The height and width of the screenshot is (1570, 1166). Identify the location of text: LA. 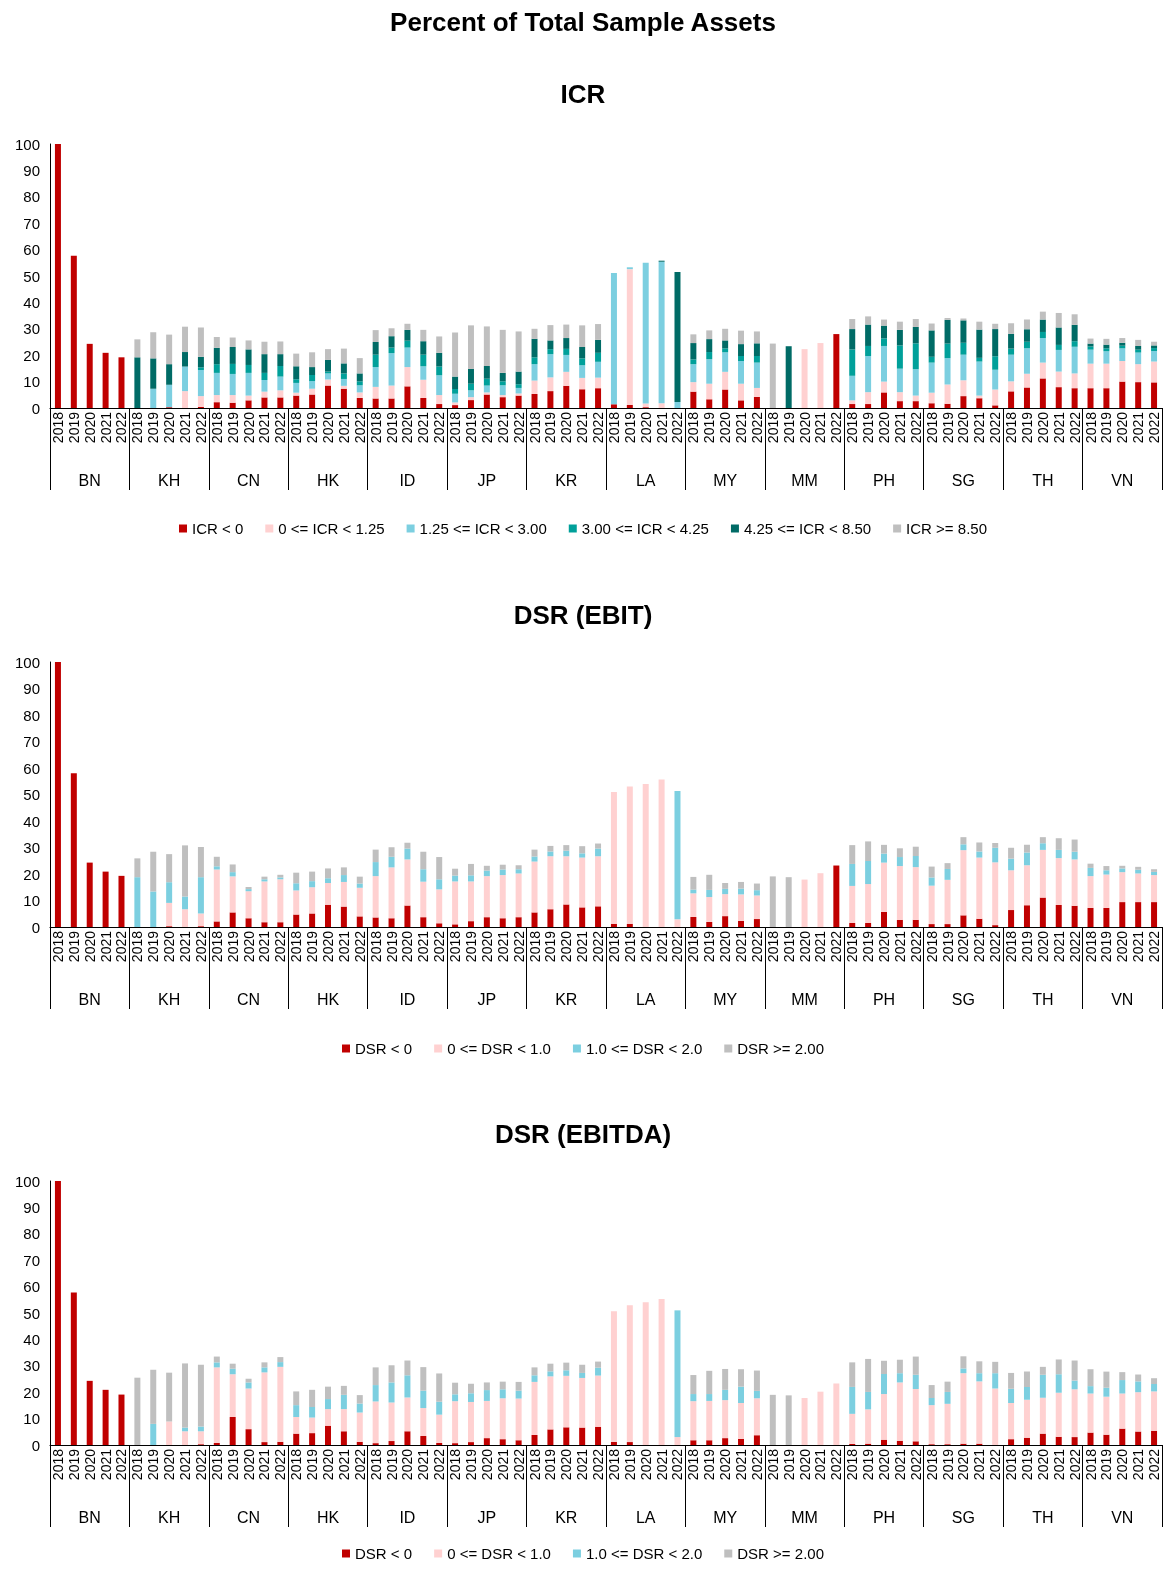
(645, 999).